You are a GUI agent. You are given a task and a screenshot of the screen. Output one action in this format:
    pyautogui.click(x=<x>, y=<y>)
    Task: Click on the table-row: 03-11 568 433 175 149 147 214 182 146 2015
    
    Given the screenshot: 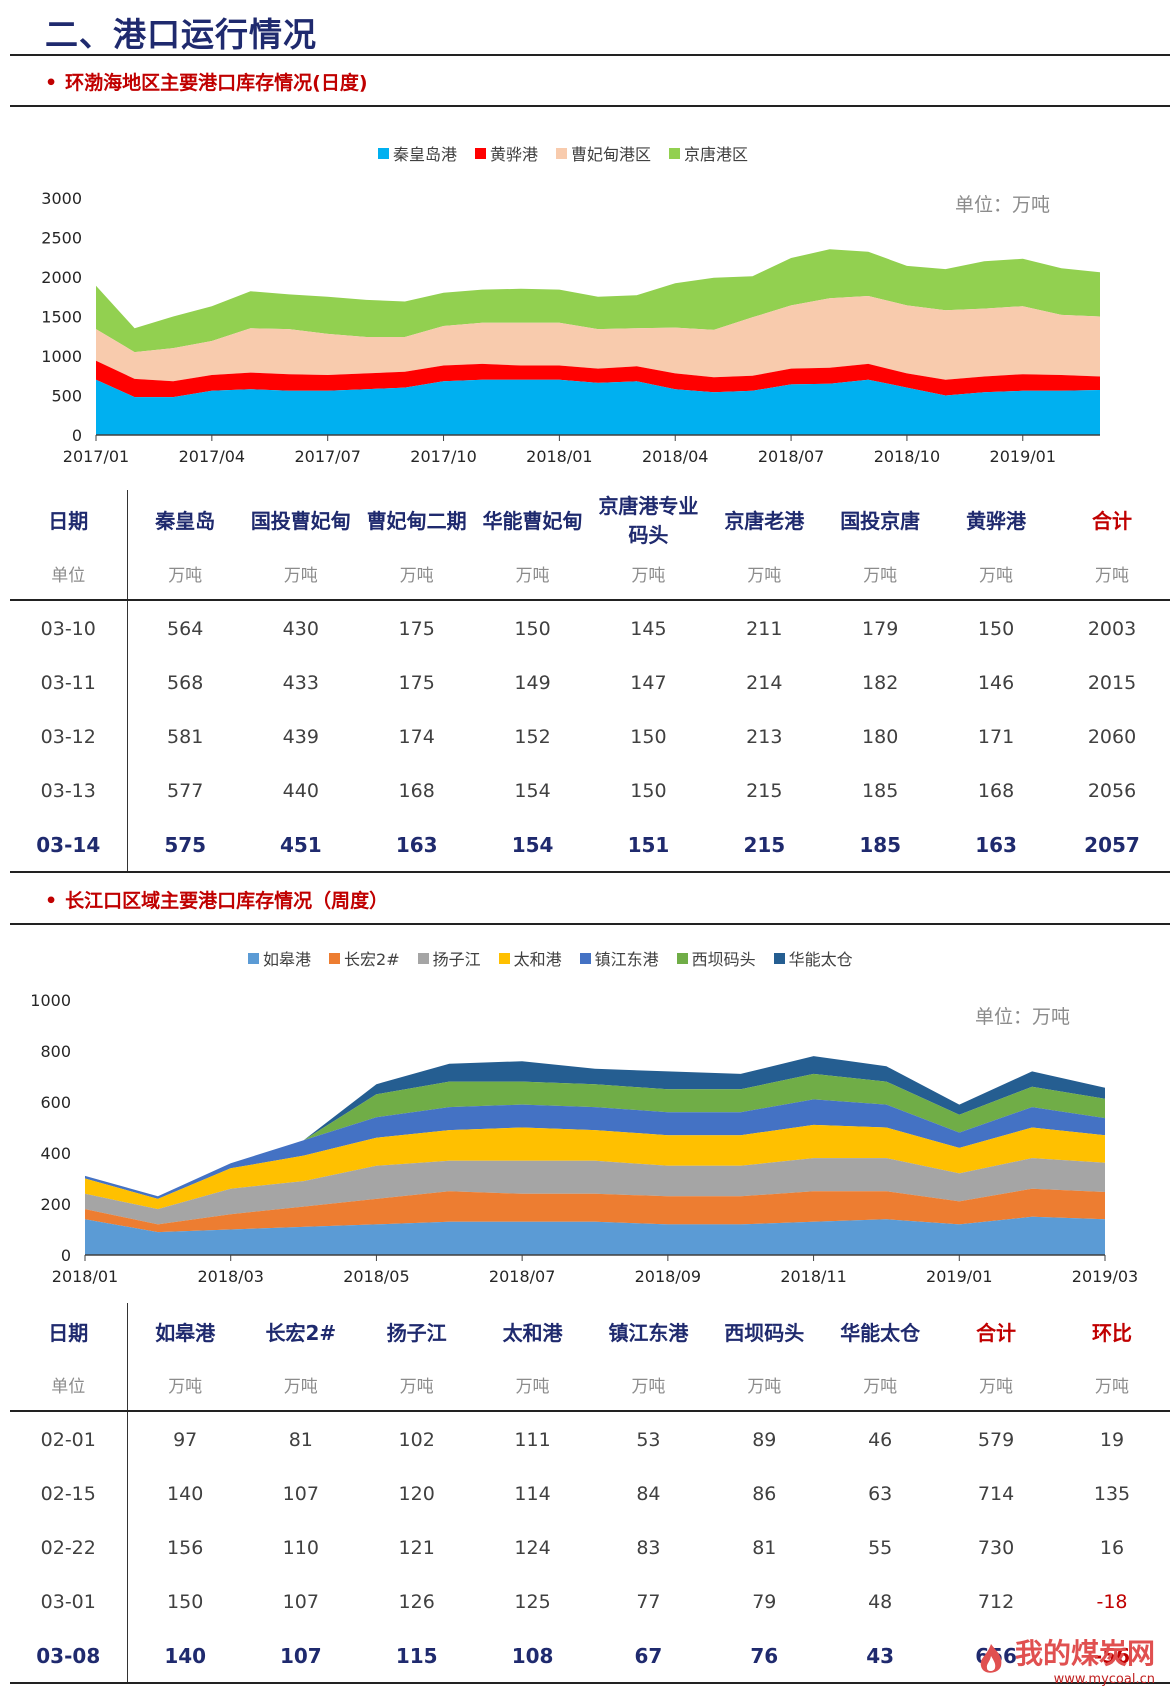 What is the action you would take?
    pyautogui.click(x=590, y=683)
    